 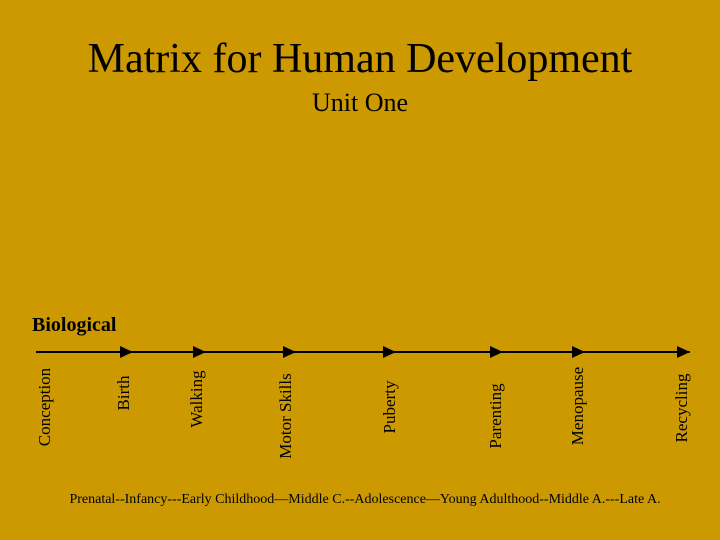 I want to click on milestone-label: Menopause, so click(x=577, y=406).